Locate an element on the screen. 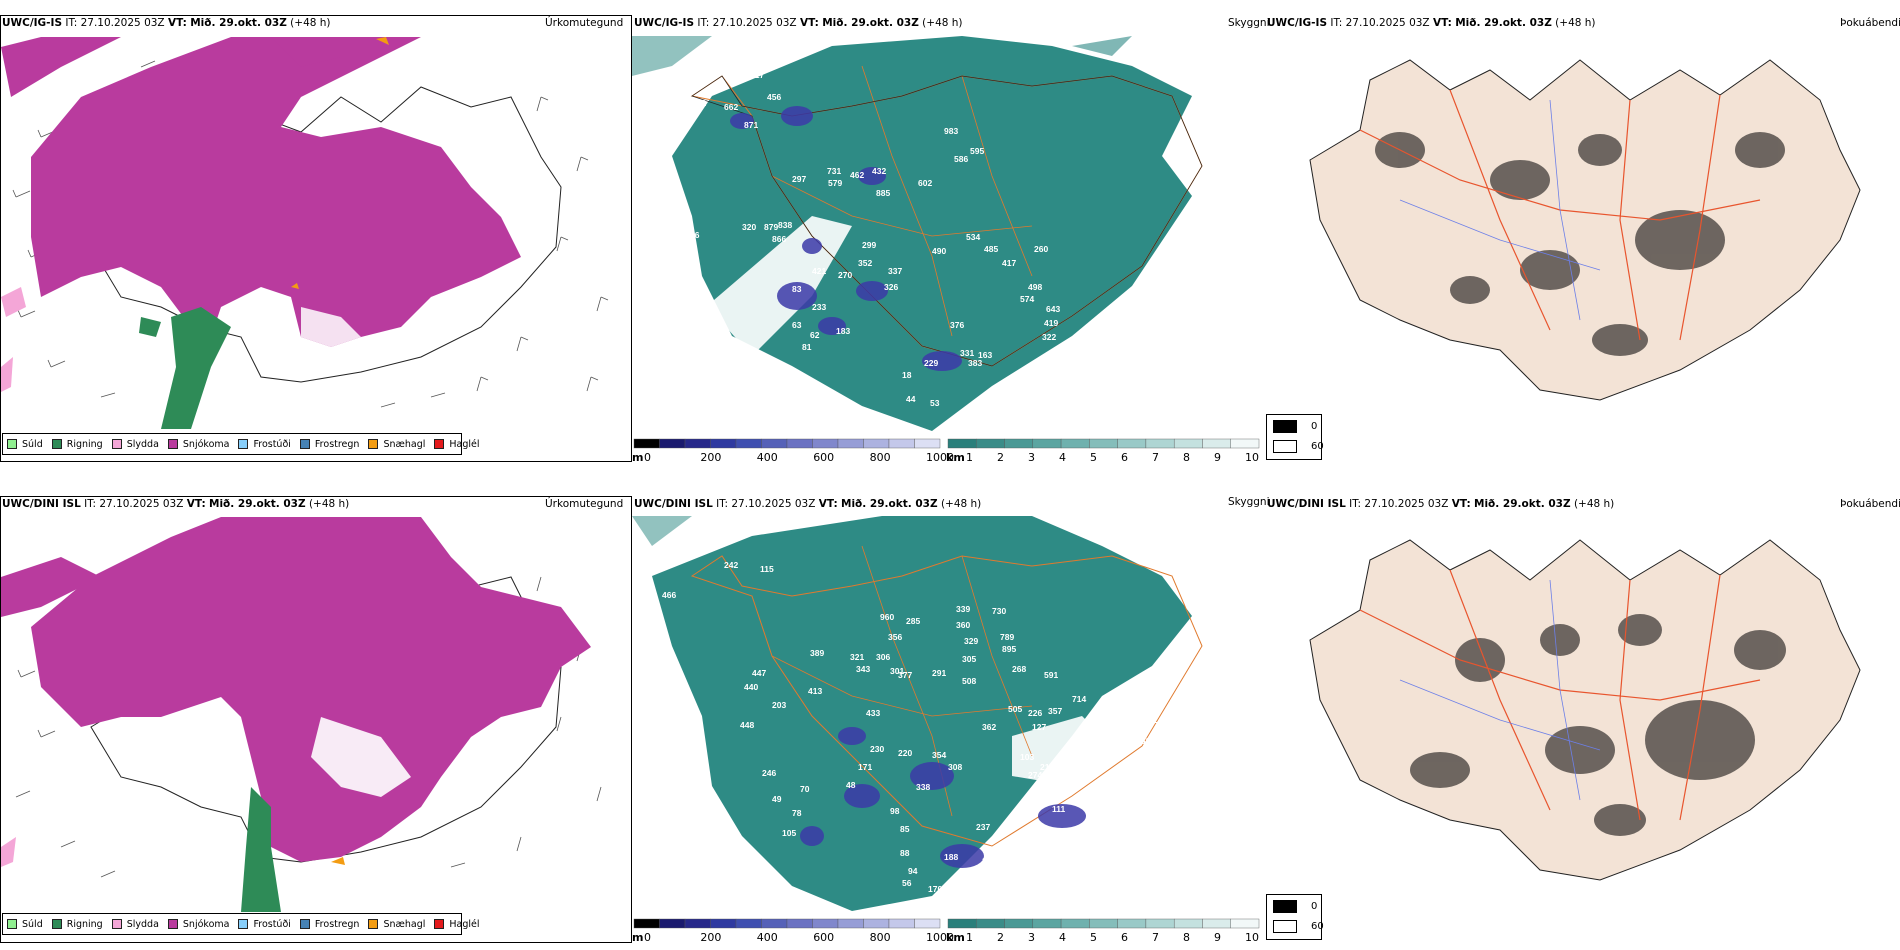  cloud-base-value-label: 343 is located at coordinates (863, 669).